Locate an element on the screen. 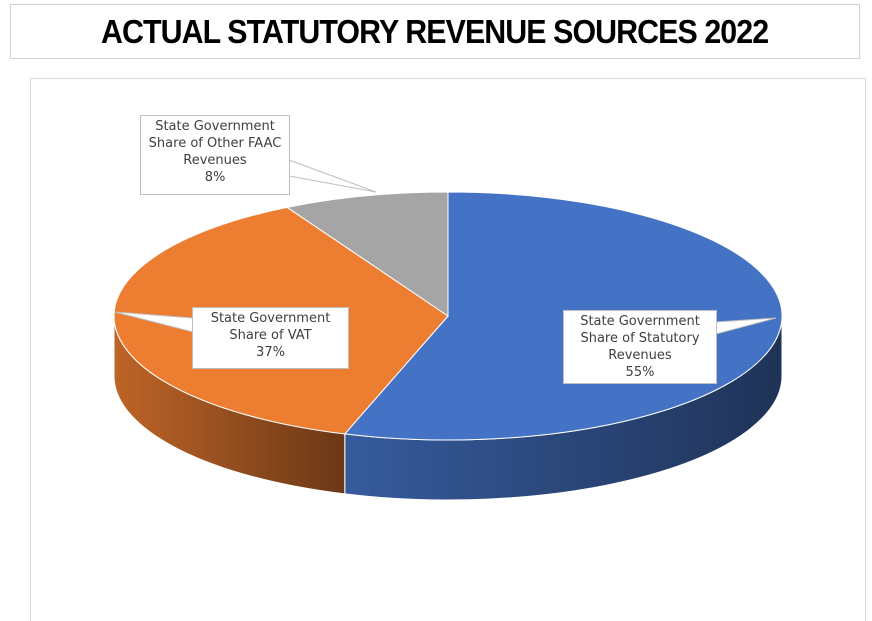 This screenshot has height=621, width=872. data-label-name: State Government Share of VAT is located at coordinates (270, 327).